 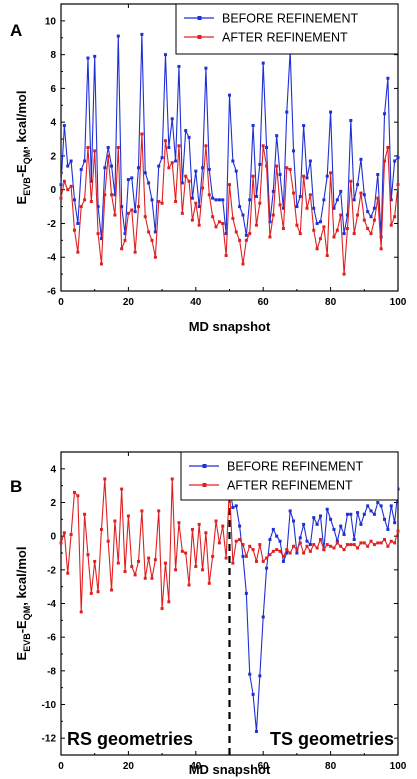 I want to click on y-tick-label: 8, so click(x=53, y=55).